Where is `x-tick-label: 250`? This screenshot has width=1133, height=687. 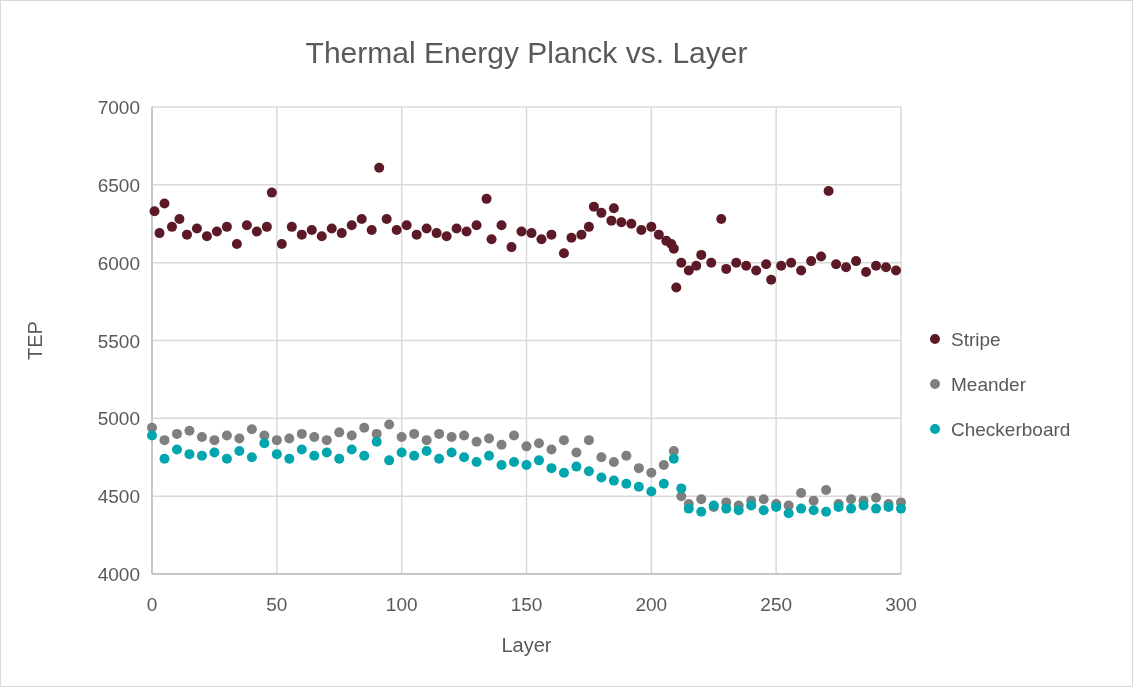
x-tick-label: 250 is located at coordinates (776, 604).